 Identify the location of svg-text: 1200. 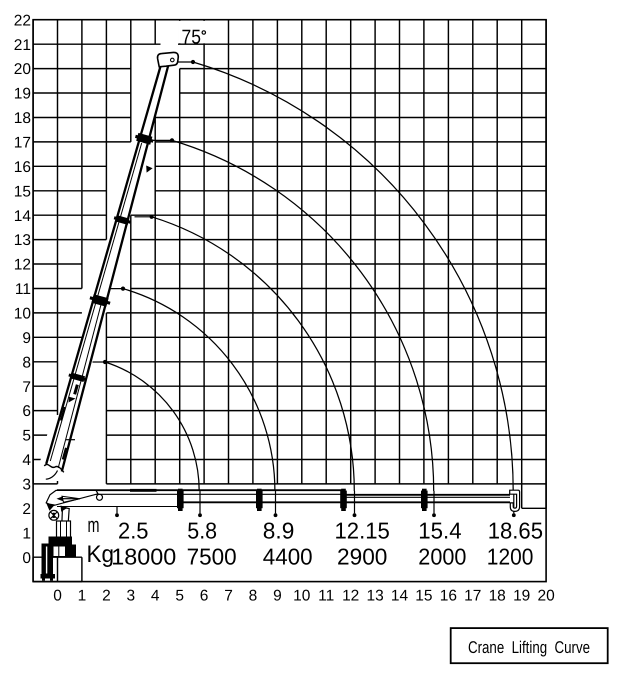
(510, 557).